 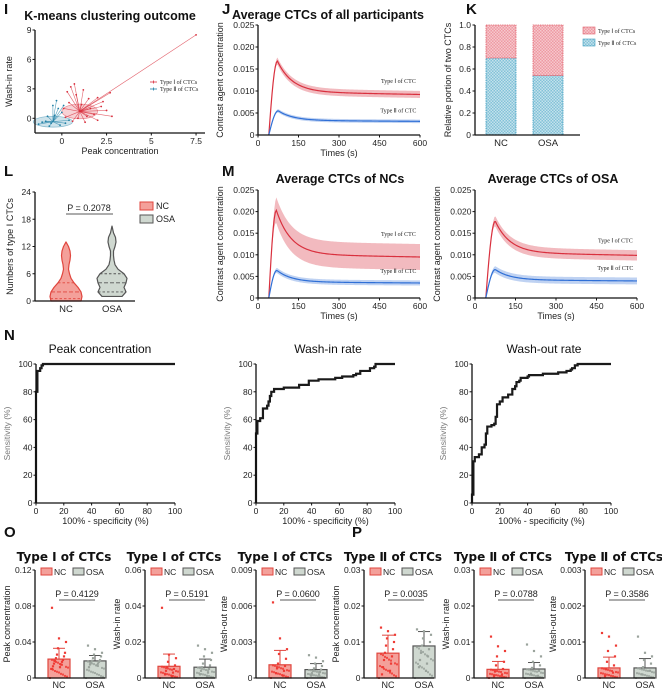 I want to click on x-tick-label: 40, so click(x=528, y=511).